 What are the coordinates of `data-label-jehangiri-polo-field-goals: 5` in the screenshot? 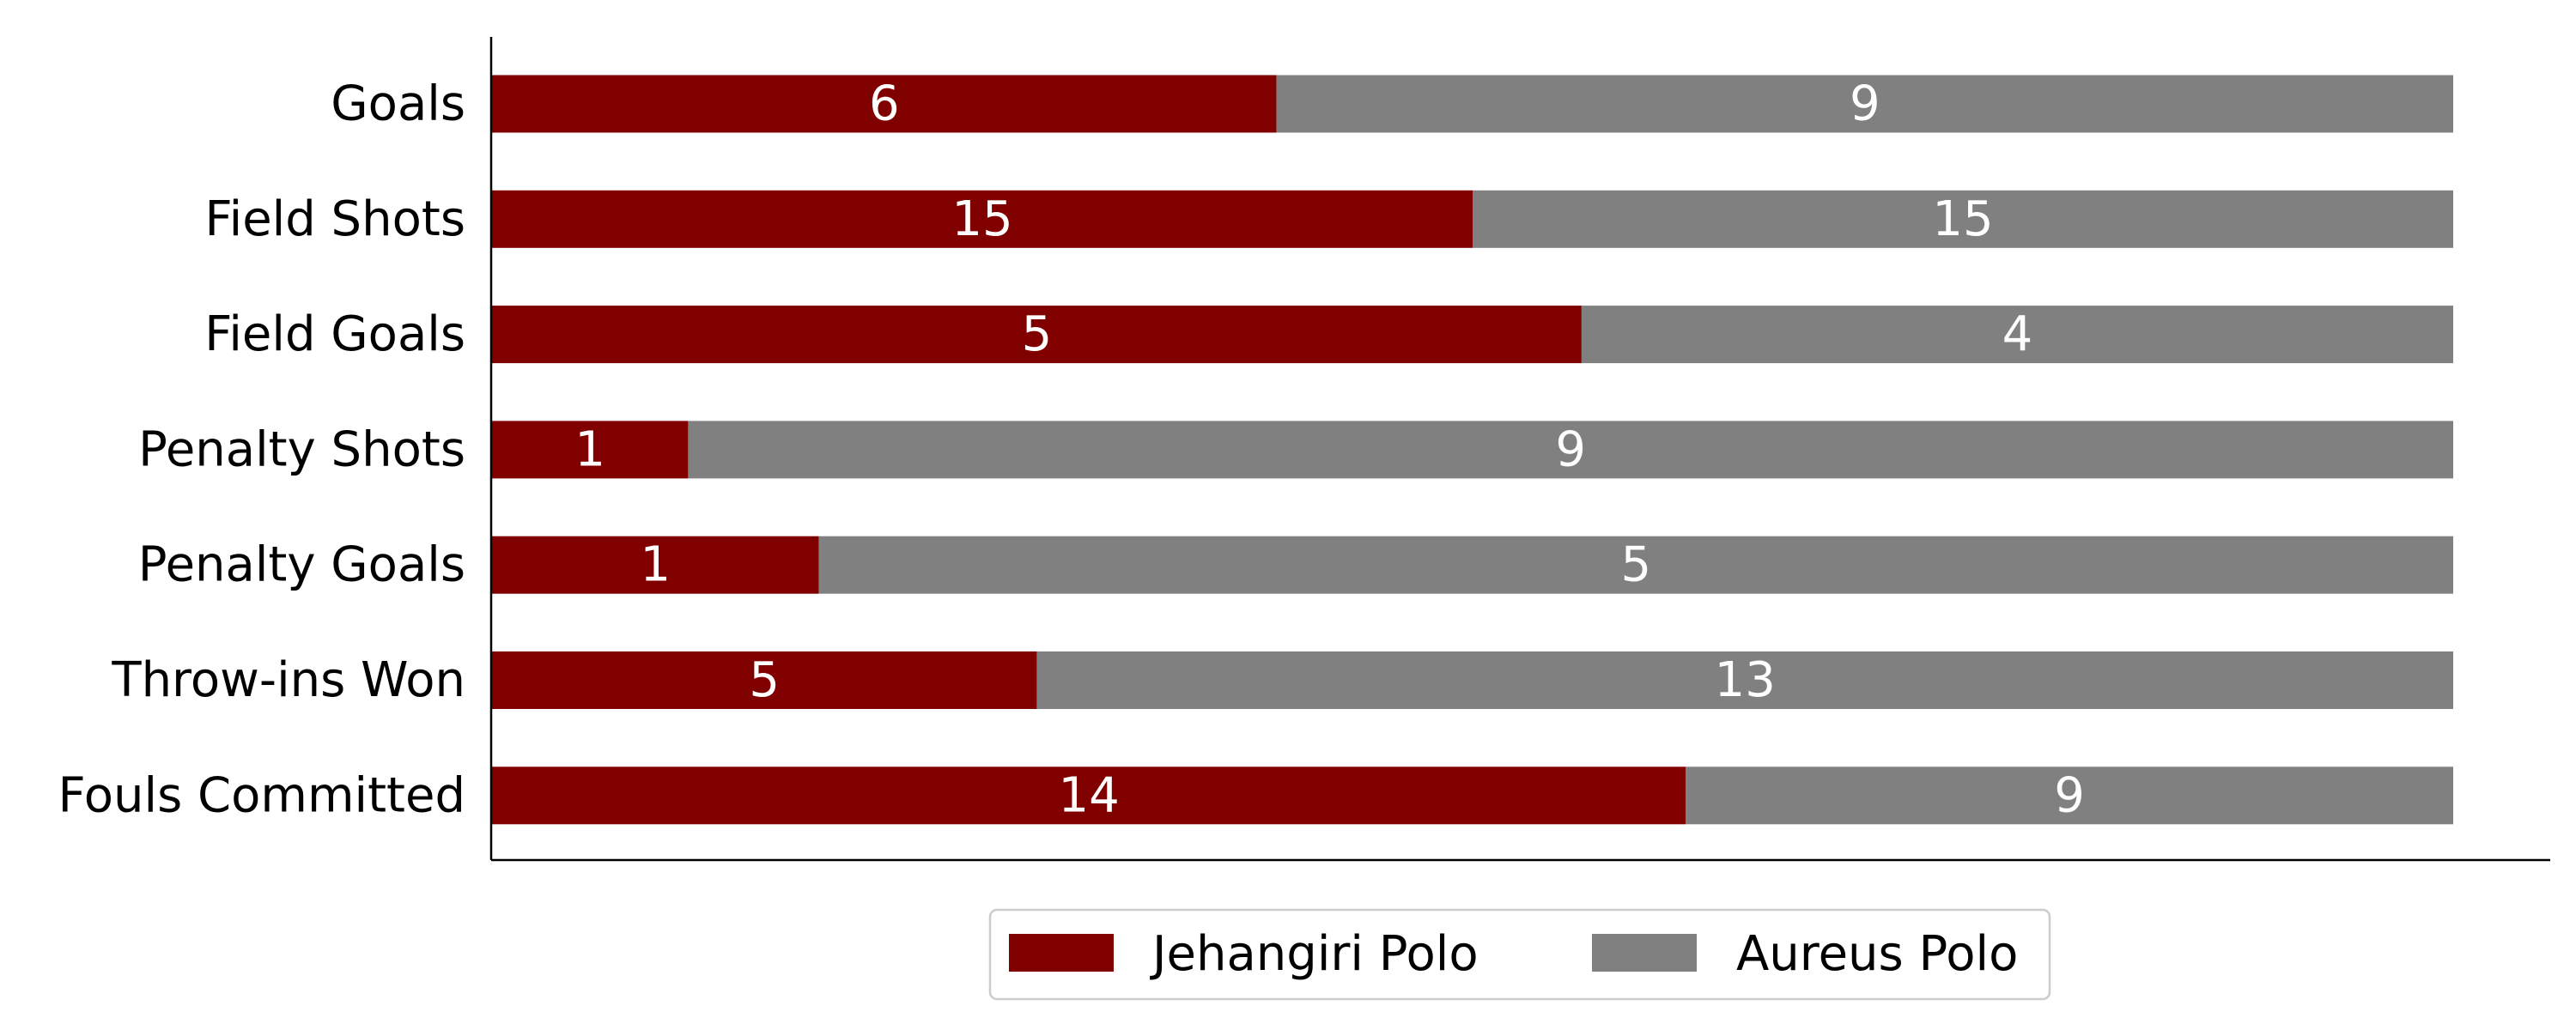 It's located at (1038, 334).